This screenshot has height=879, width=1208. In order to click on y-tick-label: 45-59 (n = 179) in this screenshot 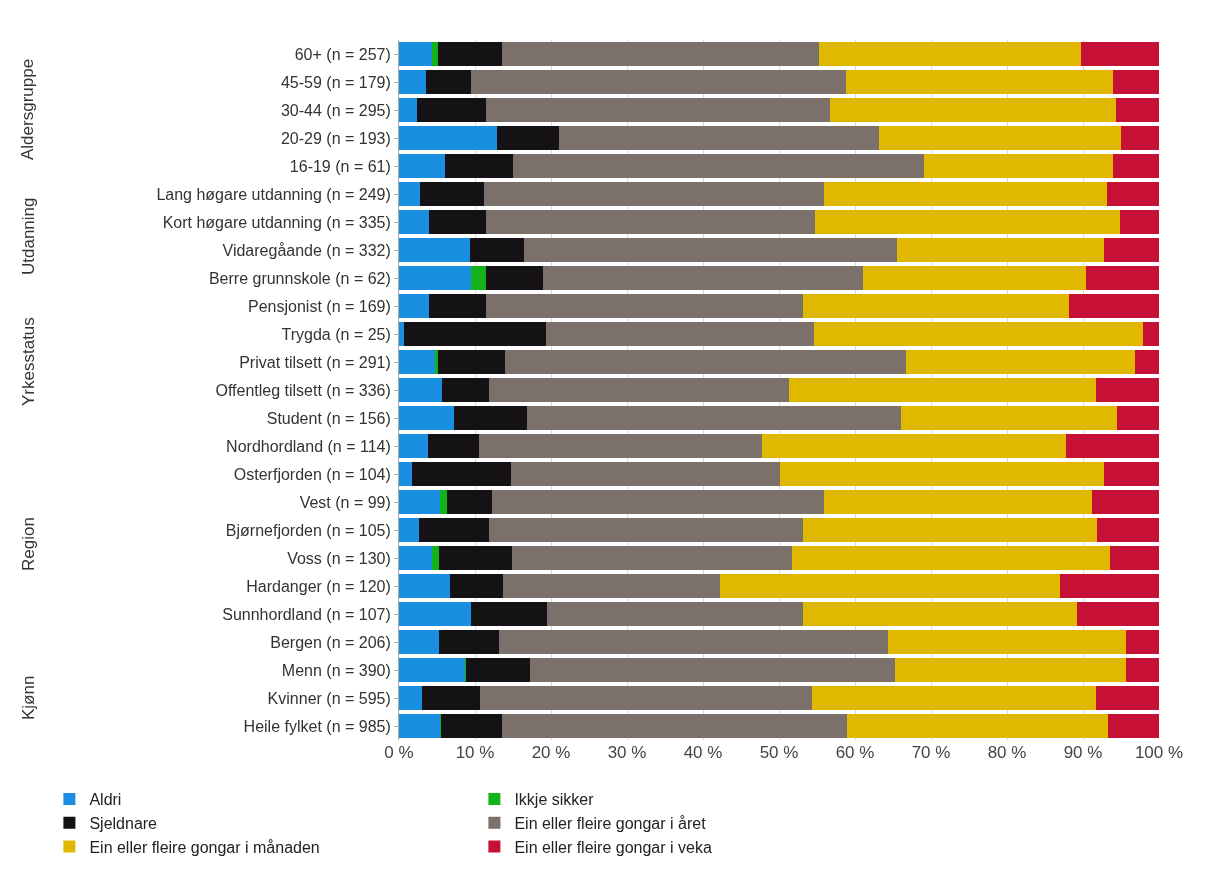, I will do `click(335, 82)`.